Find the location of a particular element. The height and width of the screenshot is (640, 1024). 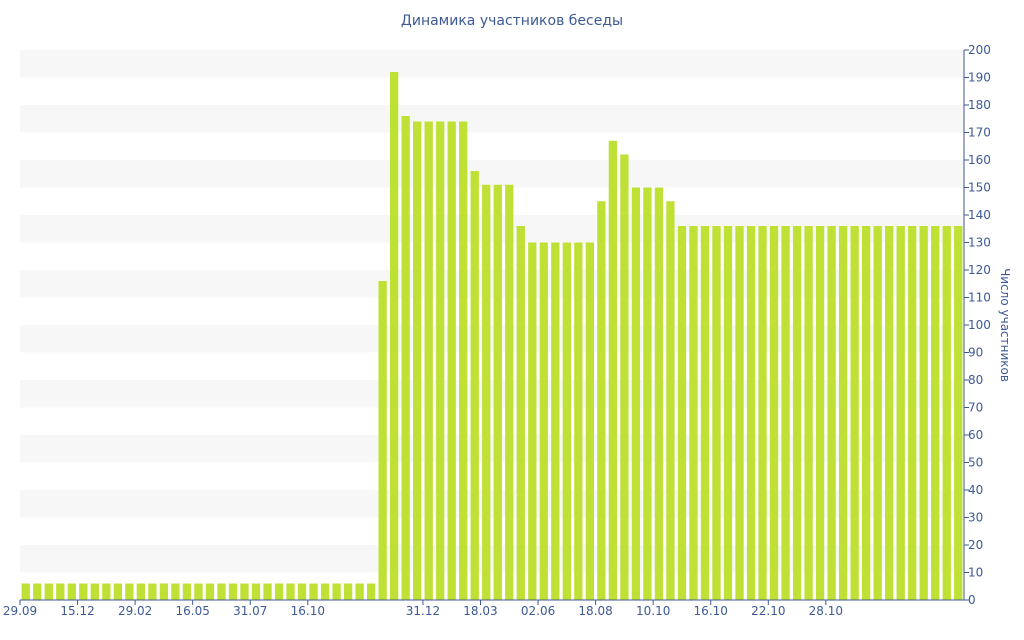

x-tick-label: 16.05 is located at coordinates (193, 611).